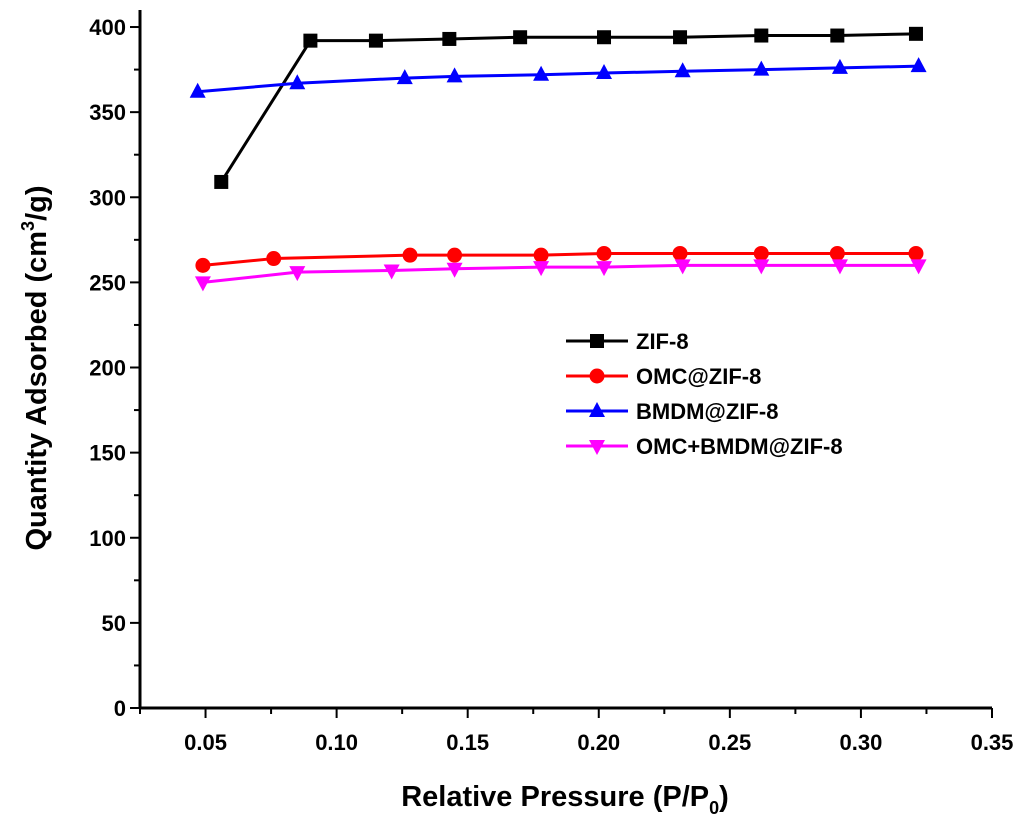 This screenshot has height=821, width=1024. I want to click on y-tick-label: 0, so click(120, 708).